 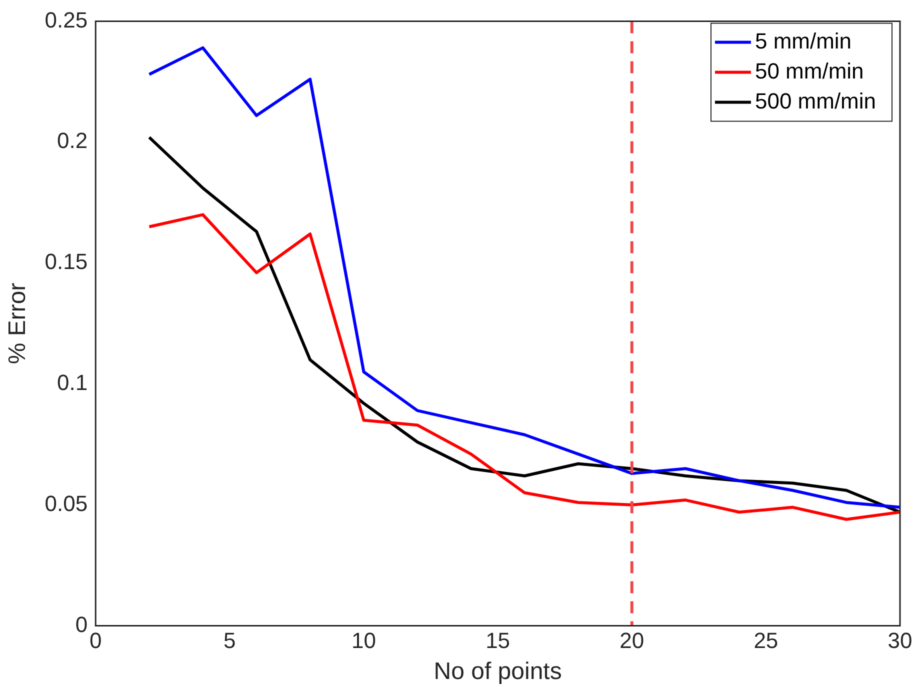 I want to click on y-tick-label: 0.05, so click(x=66, y=503).